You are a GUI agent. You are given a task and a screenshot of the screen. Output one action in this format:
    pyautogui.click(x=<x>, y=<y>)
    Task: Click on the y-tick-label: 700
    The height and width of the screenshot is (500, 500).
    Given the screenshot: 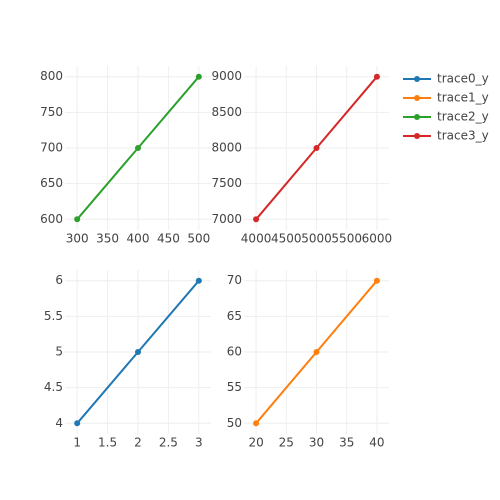 What is the action you would take?
    pyautogui.click(x=51, y=148)
    